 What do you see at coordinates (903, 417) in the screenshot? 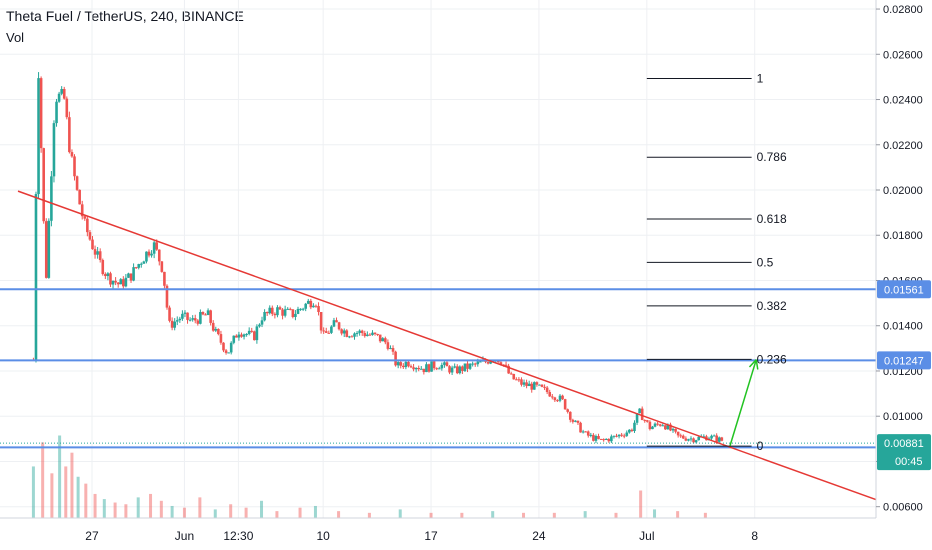
I see `y-tick-label: 0.01000` at bounding box center [903, 417].